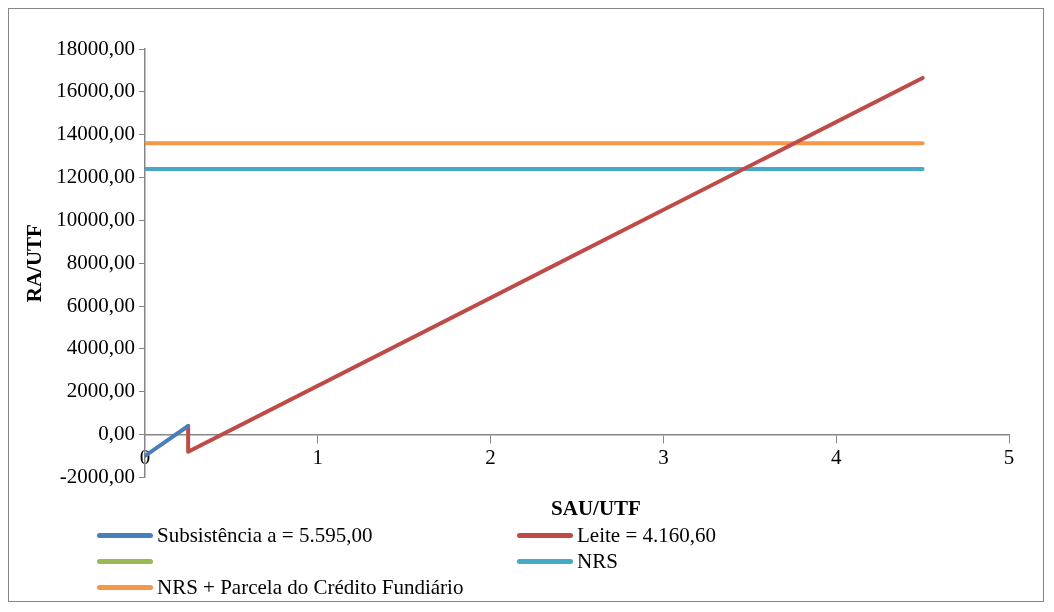  Describe the element at coordinates (310, 587) in the screenshot. I see `legend-label: NRS + Parcela do Crédito Fundiário` at that location.